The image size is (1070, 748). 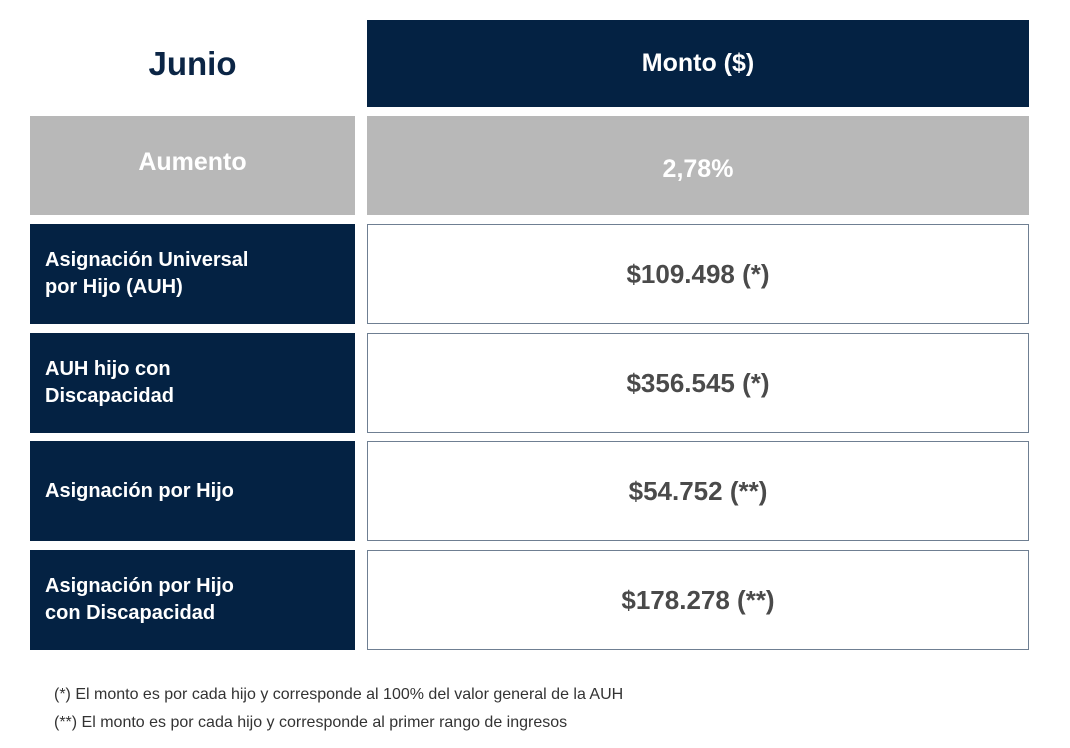 What do you see at coordinates (192, 63) in the screenshot?
I see `table-title: Junio` at bounding box center [192, 63].